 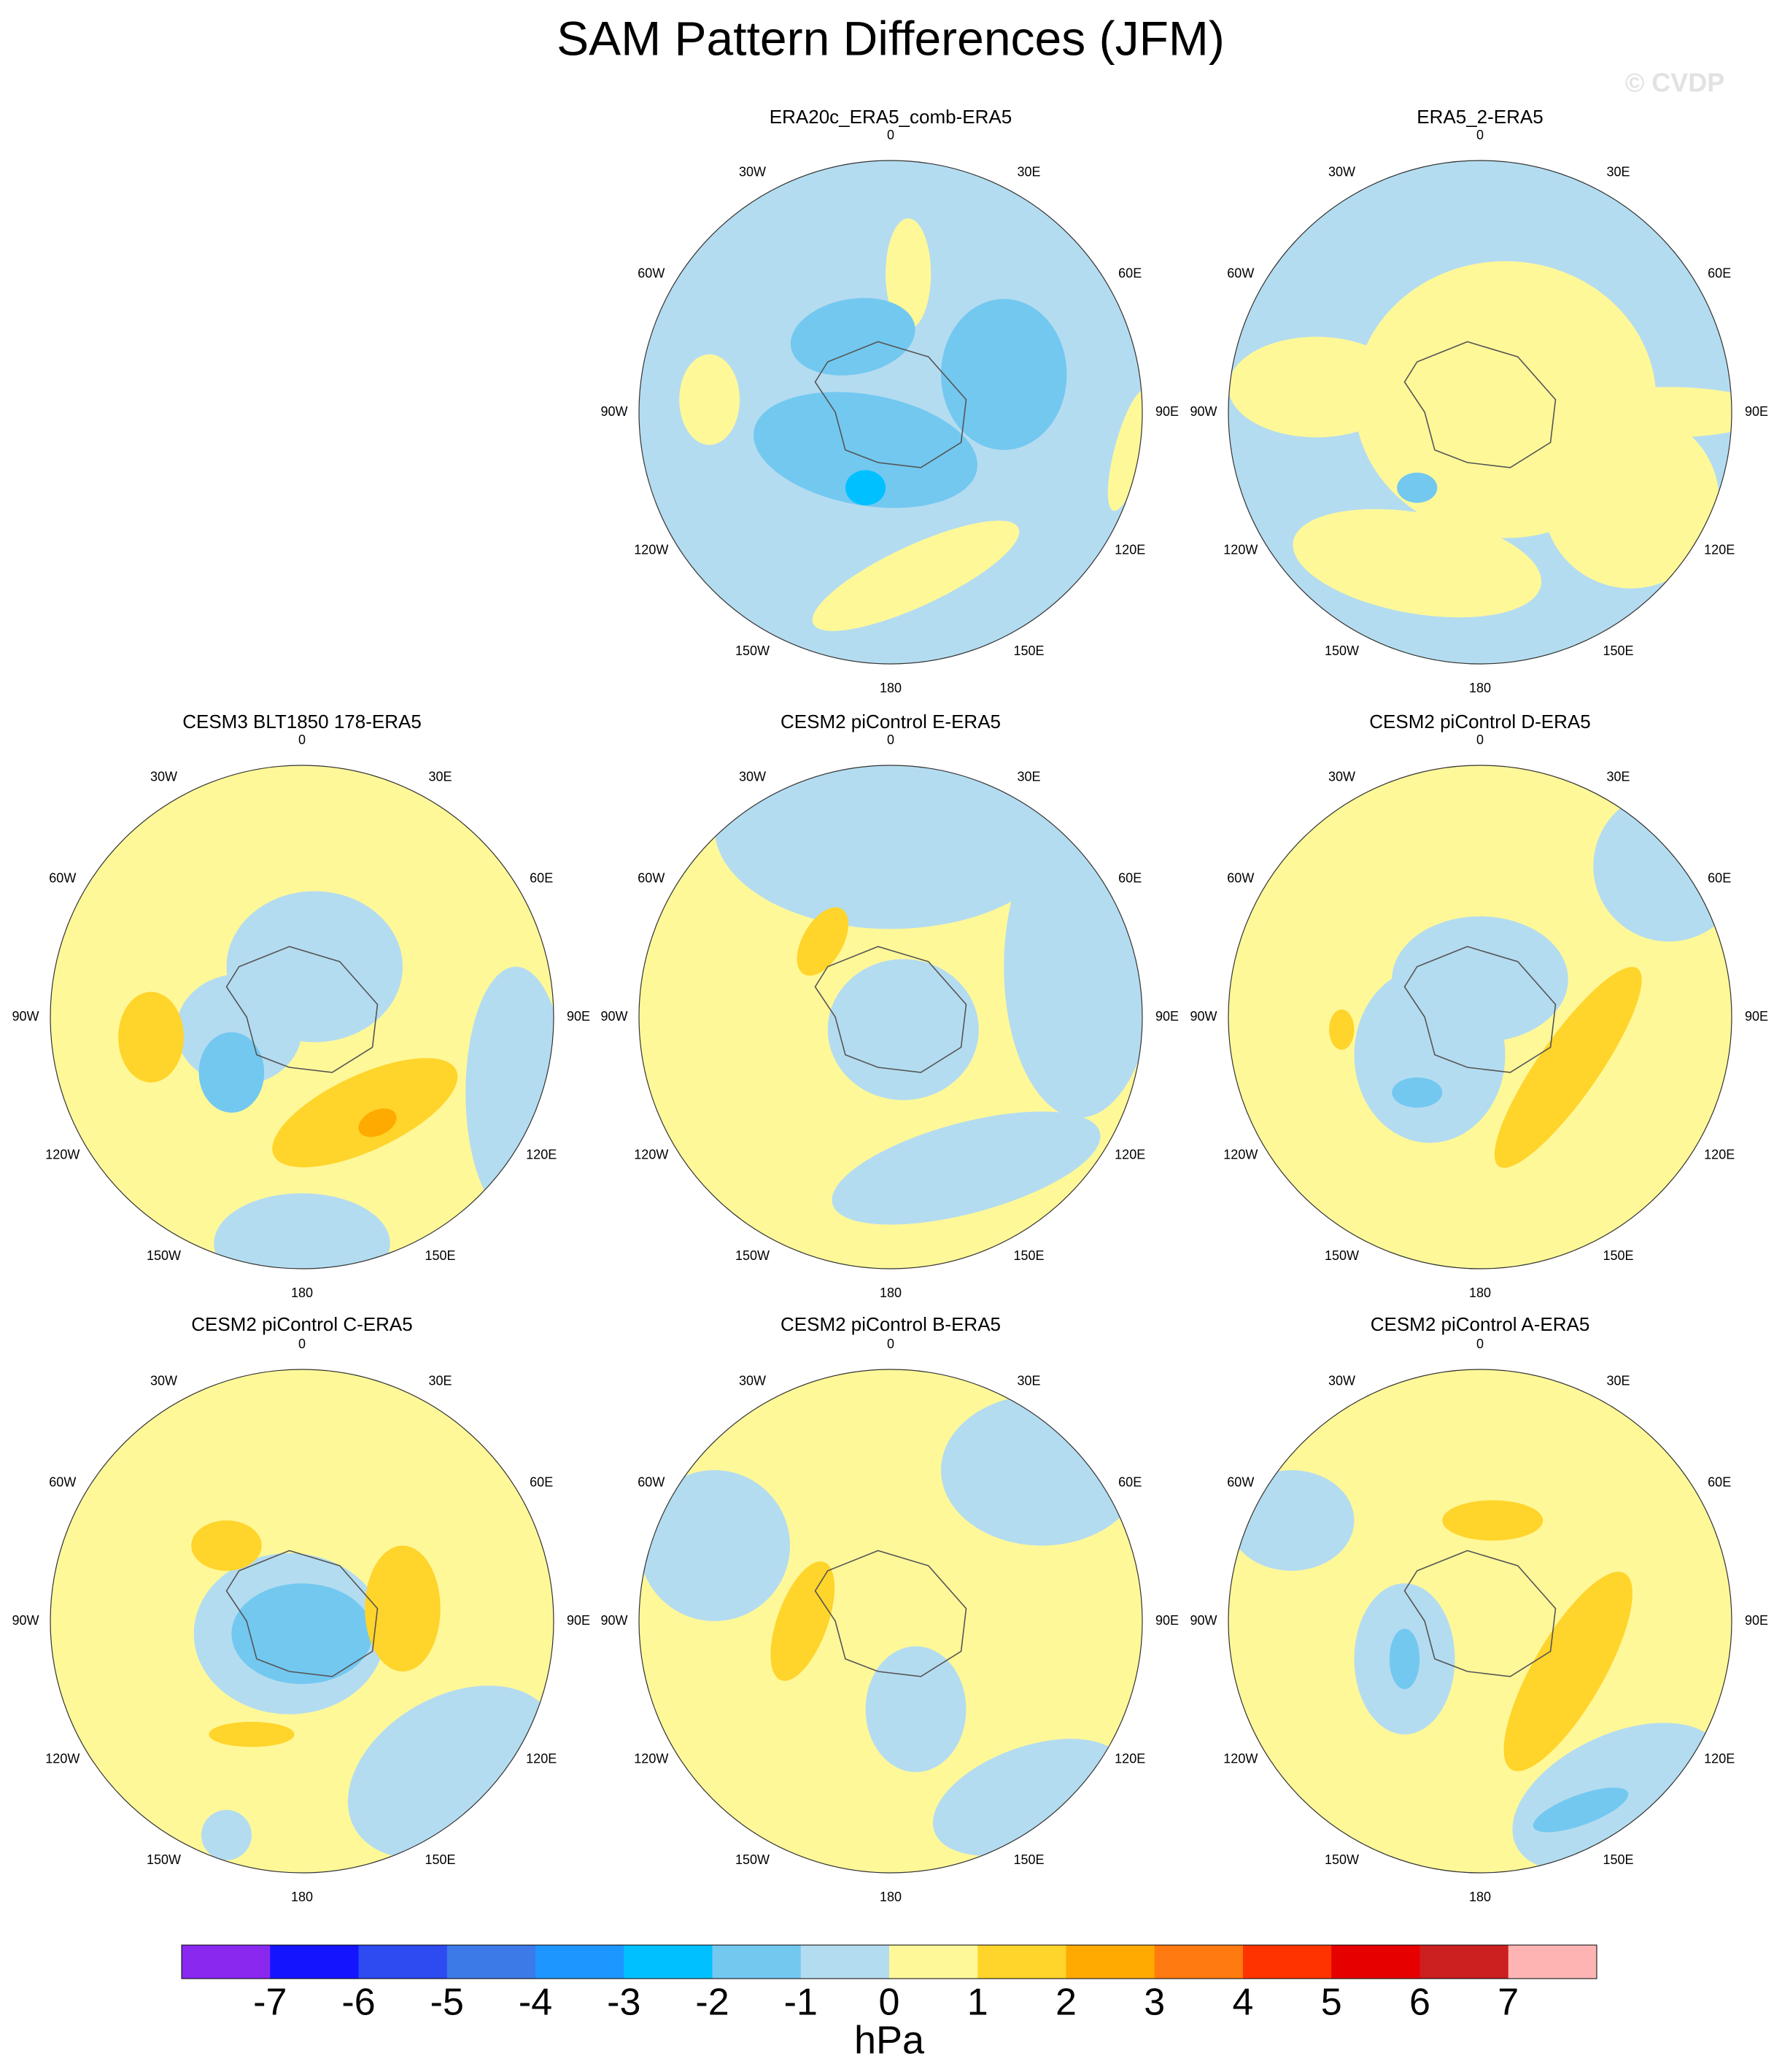 I want to click on colorbar-label: hPa, so click(x=889, y=2040).